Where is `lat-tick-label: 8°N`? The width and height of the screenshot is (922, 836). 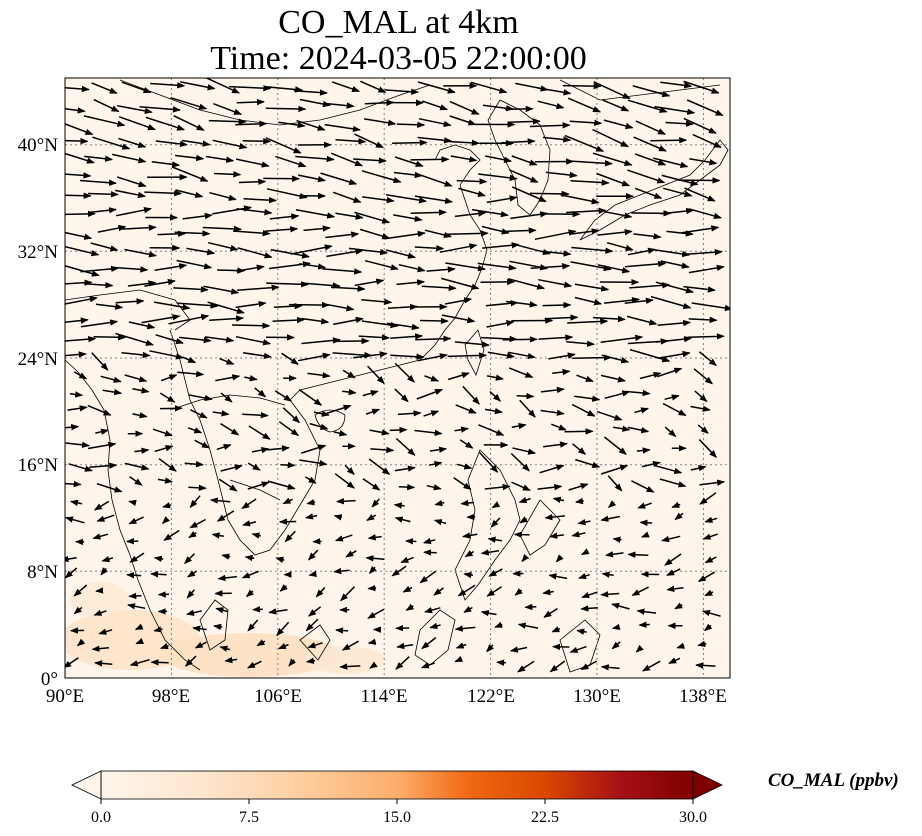
lat-tick-label: 8°N is located at coordinates (42, 572).